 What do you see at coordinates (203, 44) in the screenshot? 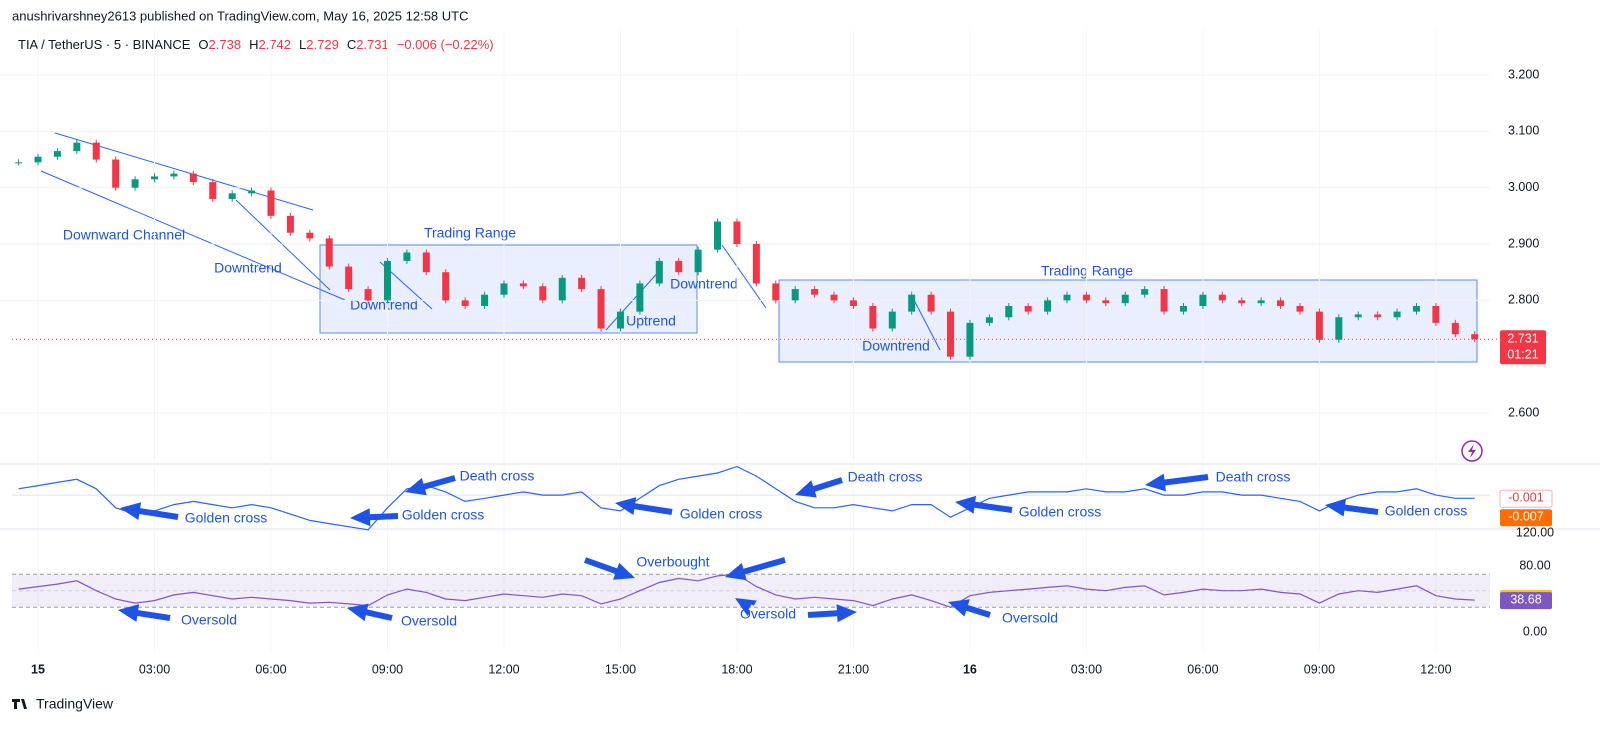
I see `ohlc-label: O` at bounding box center [203, 44].